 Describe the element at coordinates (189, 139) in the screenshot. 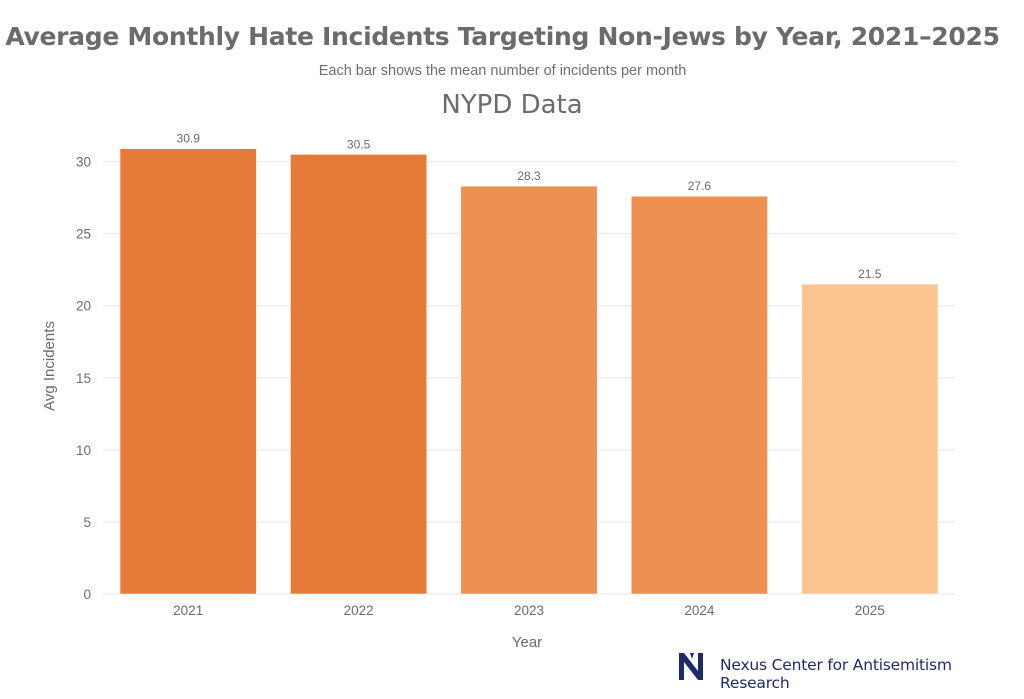

I see `data-label: 30.9` at that location.